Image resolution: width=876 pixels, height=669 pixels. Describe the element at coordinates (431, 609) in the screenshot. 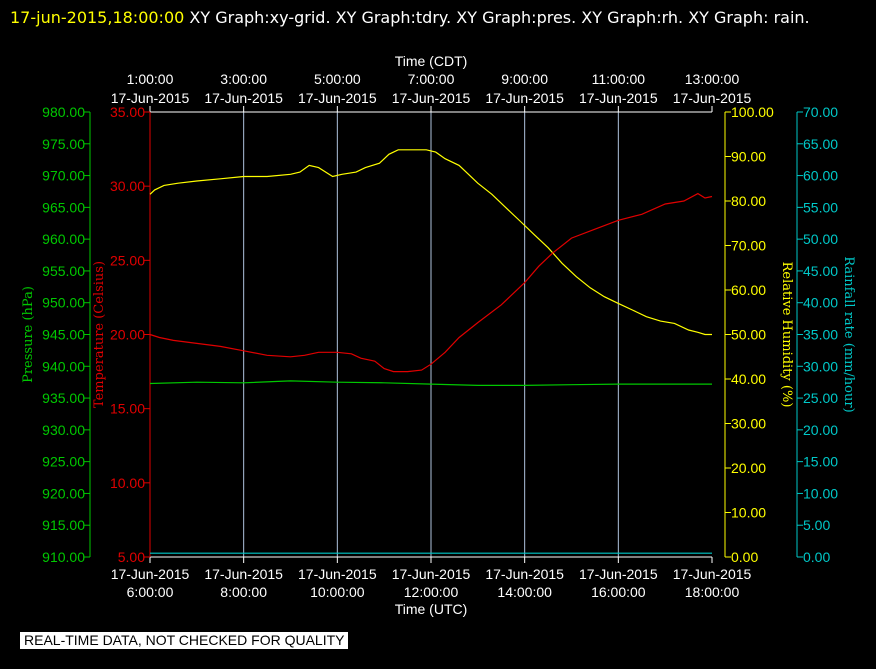

I see `bottom-x-axis-label: Time (UTC)` at that location.